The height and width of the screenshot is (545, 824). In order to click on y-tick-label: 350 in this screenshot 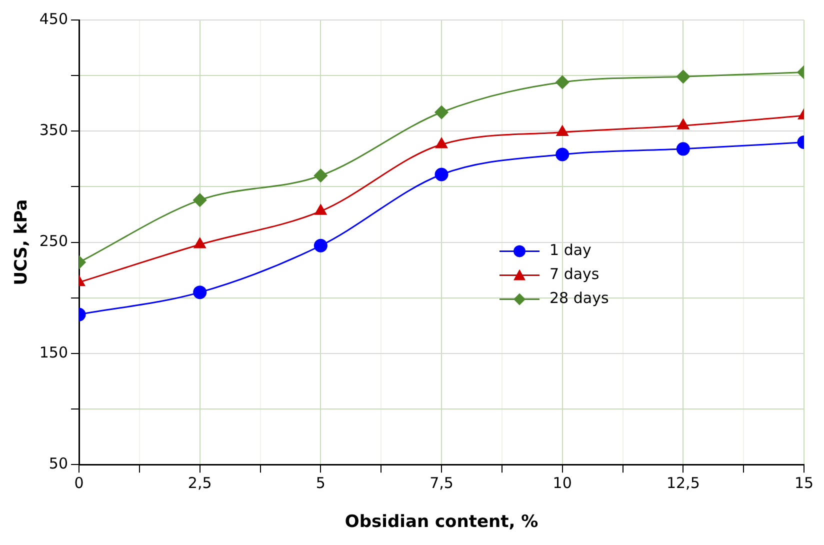, I will do `click(53, 130)`.